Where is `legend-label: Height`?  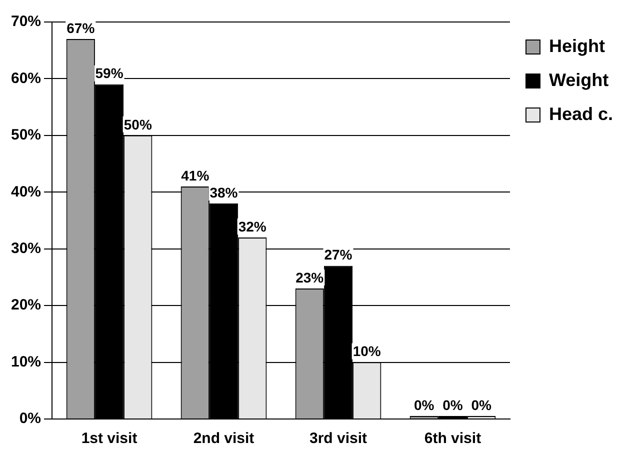 legend-label: Height is located at coordinates (576, 46).